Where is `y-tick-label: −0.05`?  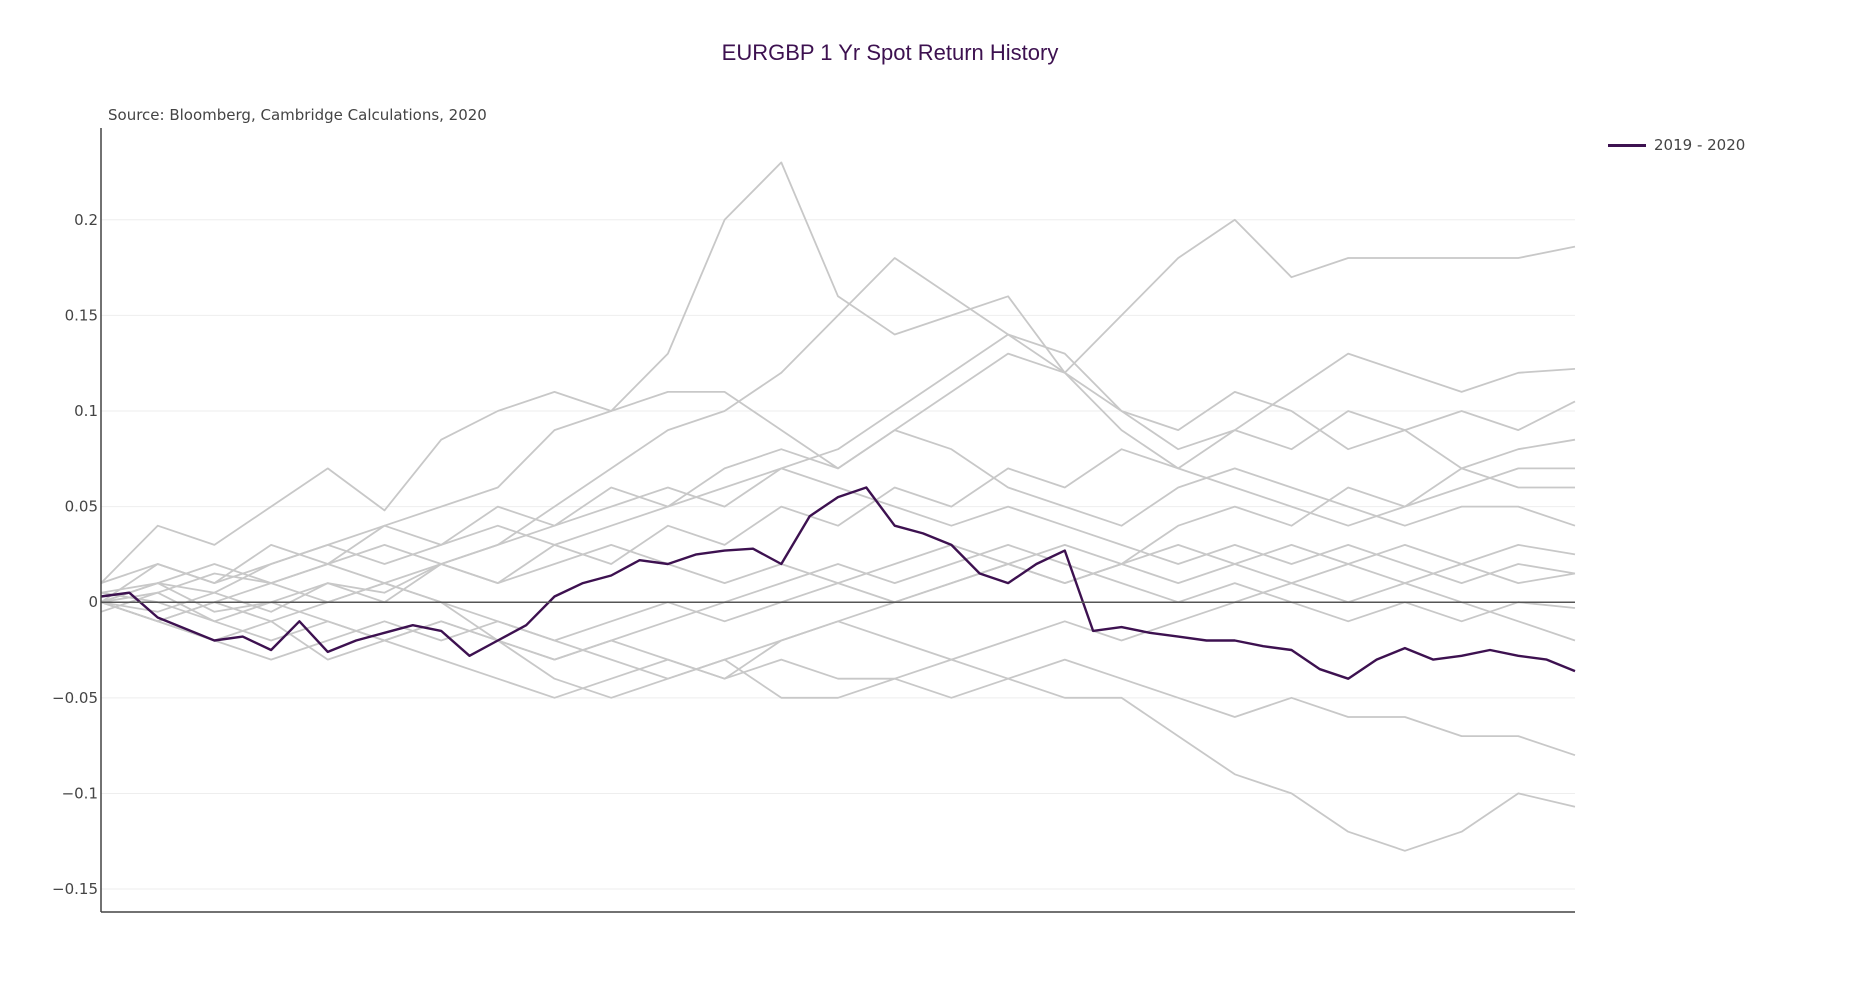
y-tick-label: −0.05 is located at coordinates (75, 698).